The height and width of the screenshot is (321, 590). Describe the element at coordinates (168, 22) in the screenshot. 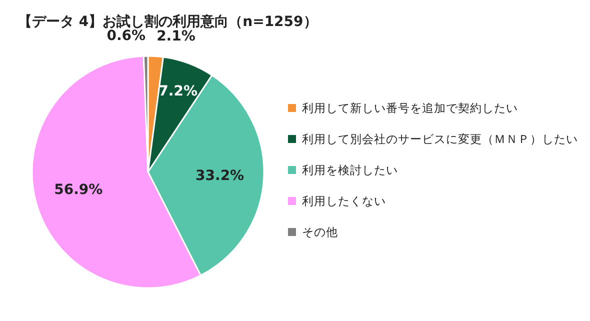

I see `title: 【データ 4】お試し割の利用意向（n=1259）` at that location.